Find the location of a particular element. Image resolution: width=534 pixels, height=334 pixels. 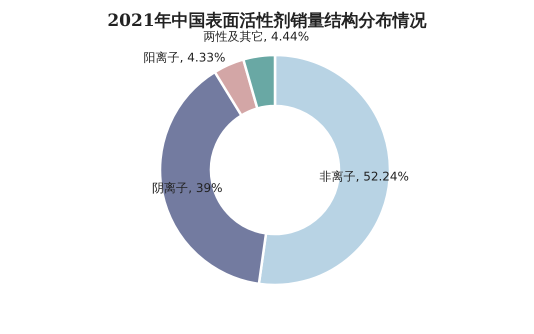

slice-label: 非离子, 52.24% is located at coordinates (364, 176).